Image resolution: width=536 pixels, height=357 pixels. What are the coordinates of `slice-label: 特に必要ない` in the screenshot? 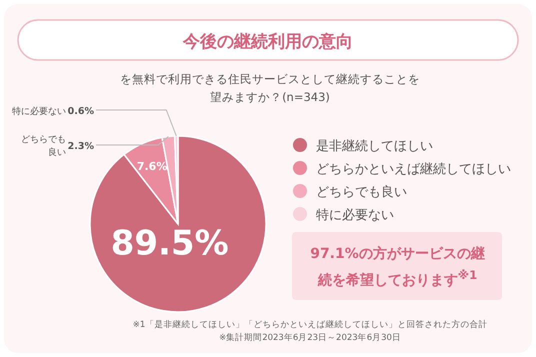 It's located at (39, 111).